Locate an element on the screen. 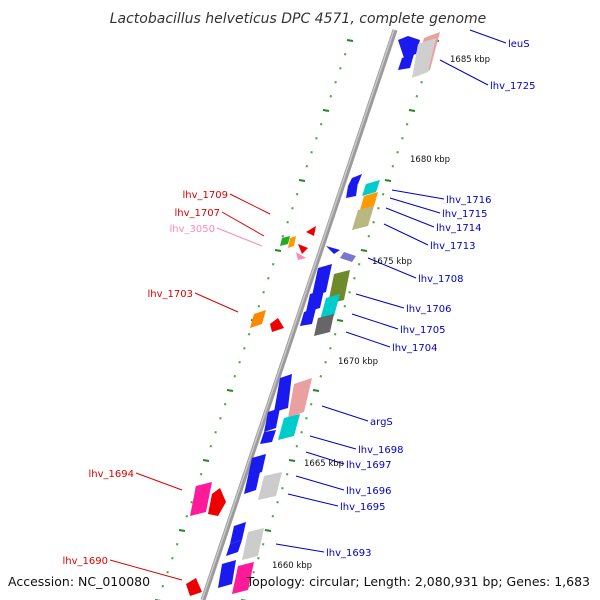 The width and height of the screenshot is (600, 600). kbp-label: 1680 kbp is located at coordinates (430, 160).